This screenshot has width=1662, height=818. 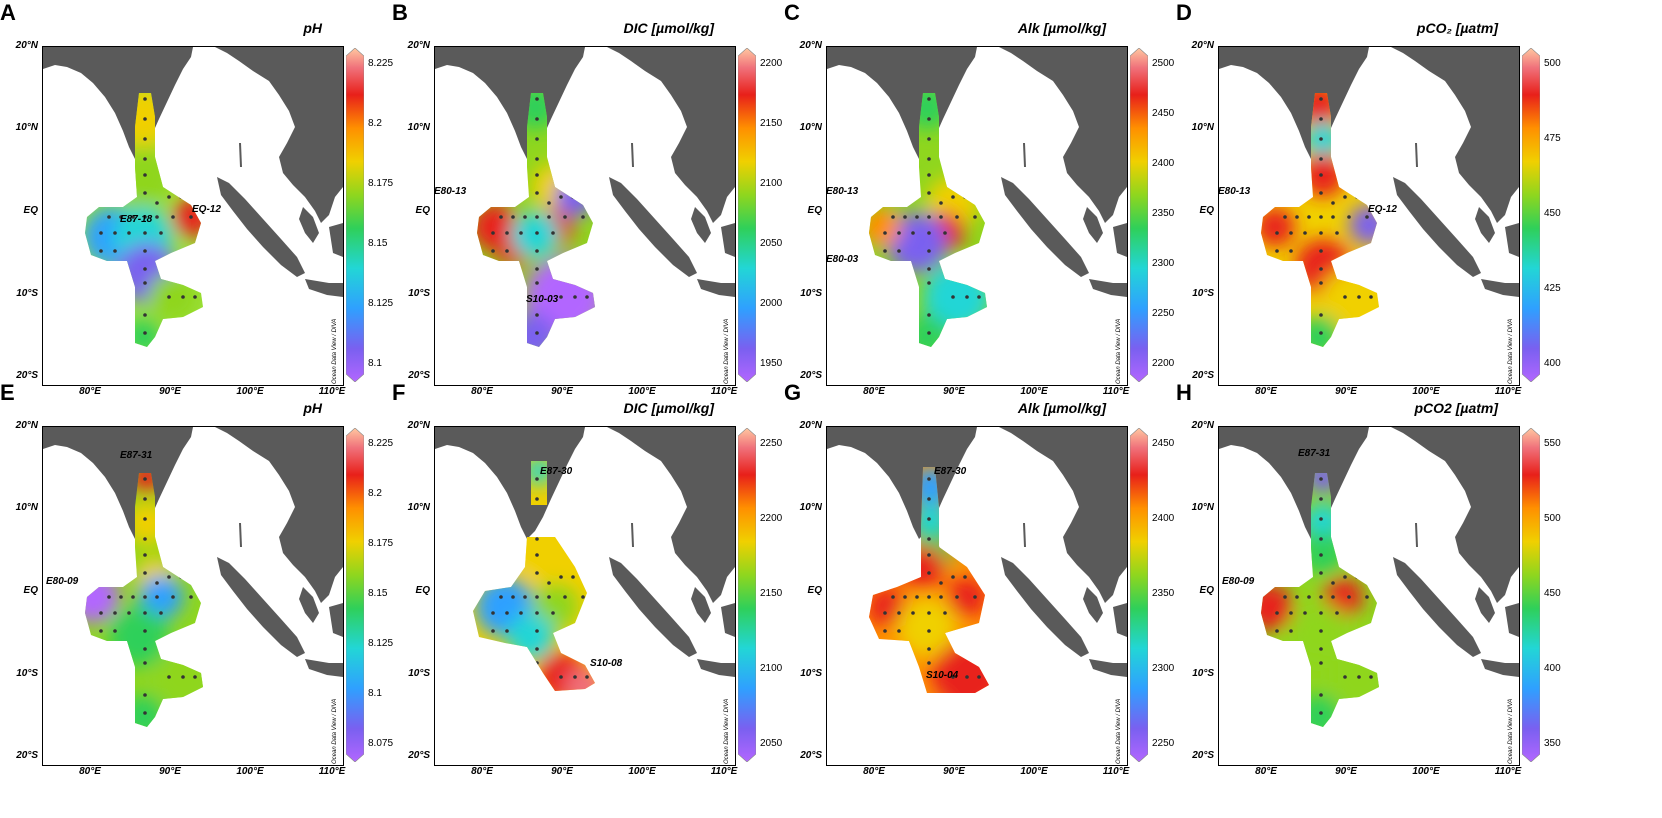 I want to click on colorbar-tick: 8.2, so click(x=375, y=493).